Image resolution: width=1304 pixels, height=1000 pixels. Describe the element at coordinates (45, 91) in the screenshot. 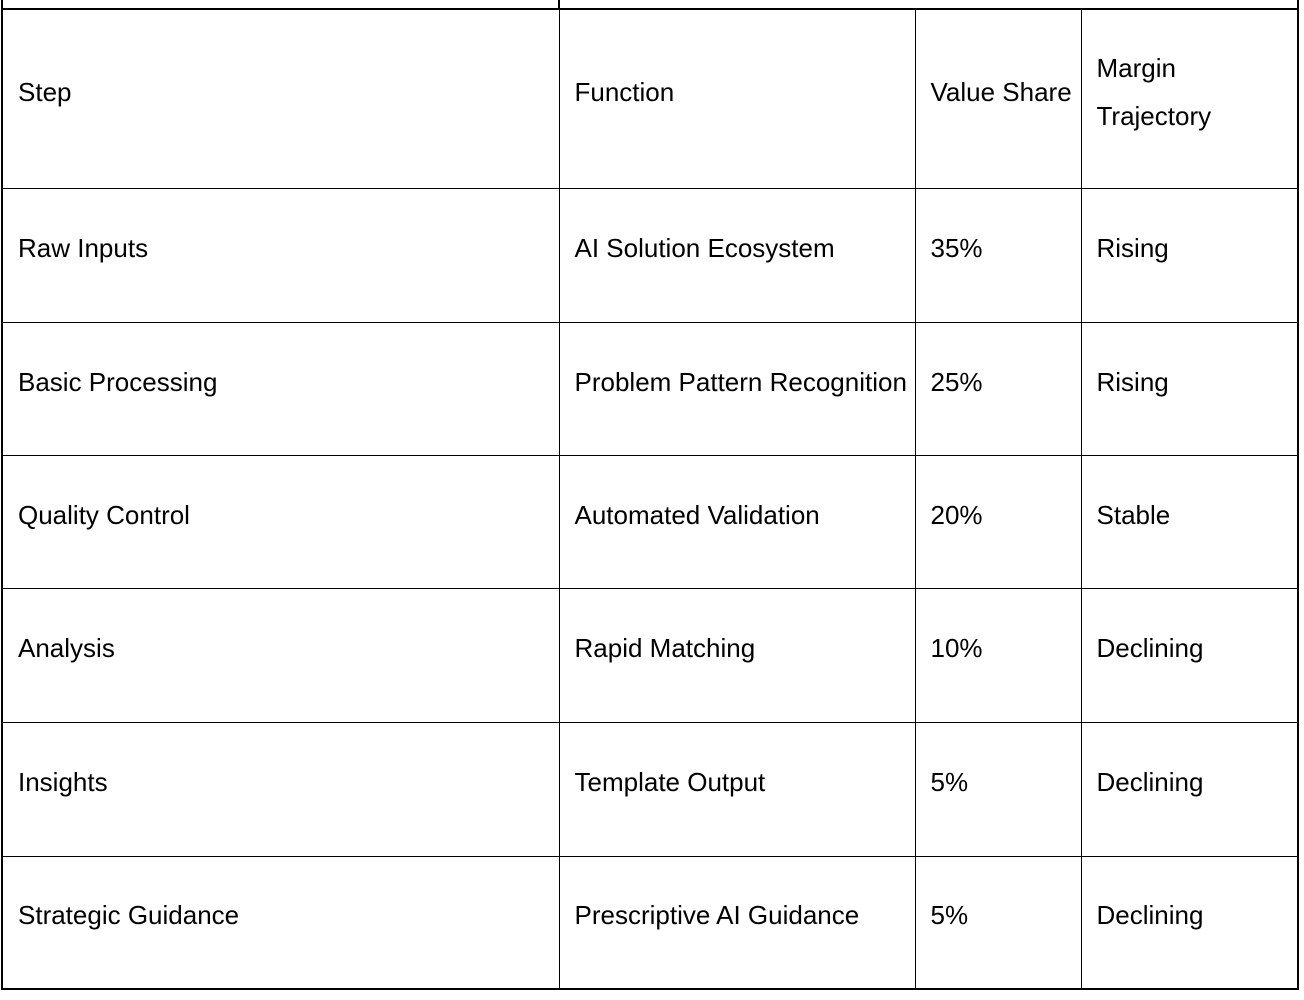

I see `header-label-step: Step` at that location.